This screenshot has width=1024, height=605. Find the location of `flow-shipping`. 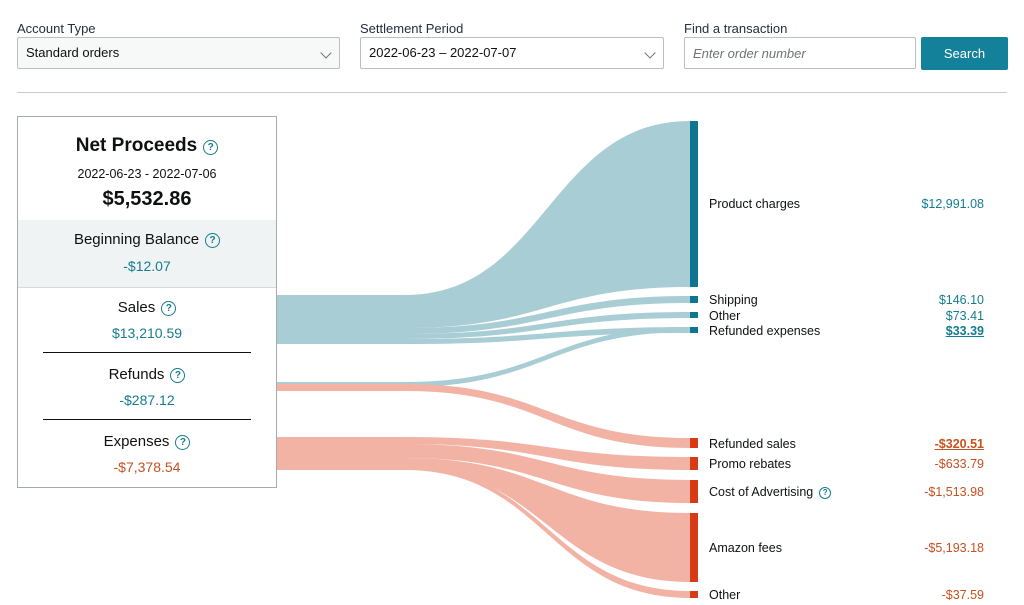

flow-shipping is located at coordinates (483, 315).